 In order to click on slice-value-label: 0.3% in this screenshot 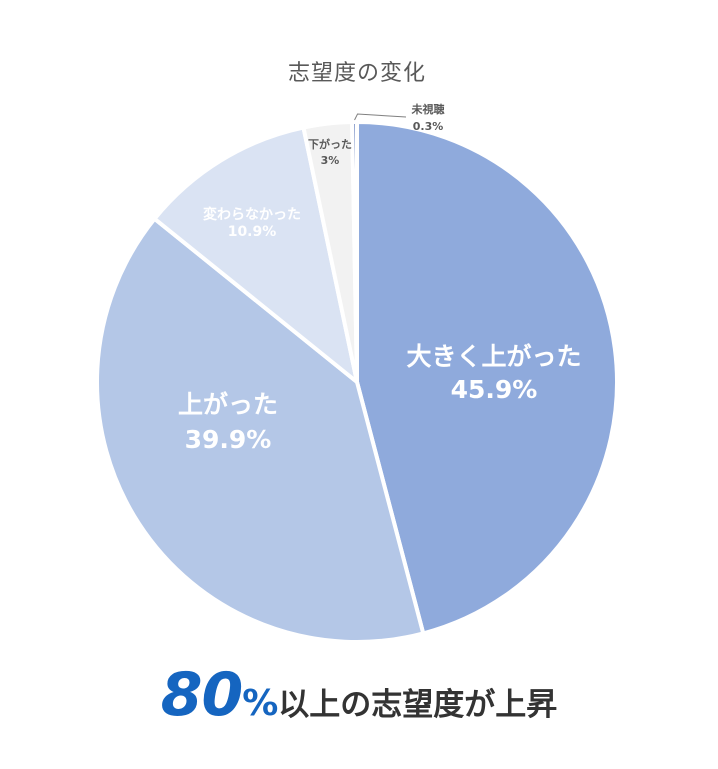, I will do `click(428, 126)`.